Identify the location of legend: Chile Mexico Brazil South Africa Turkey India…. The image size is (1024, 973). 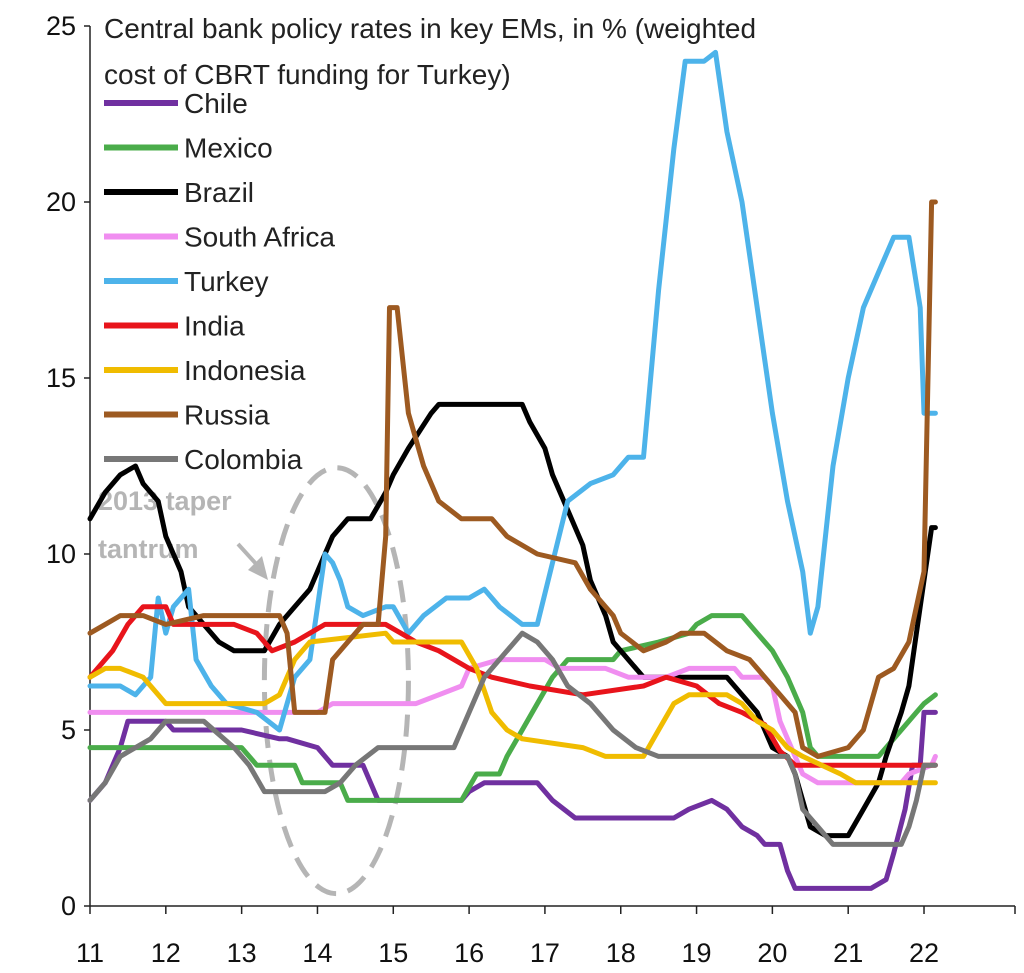
(219, 281).